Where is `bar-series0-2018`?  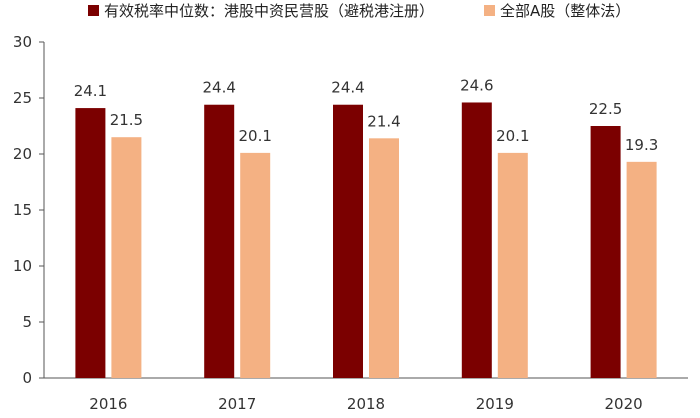
bar-series0-2018 is located at coordinates (348, 241).